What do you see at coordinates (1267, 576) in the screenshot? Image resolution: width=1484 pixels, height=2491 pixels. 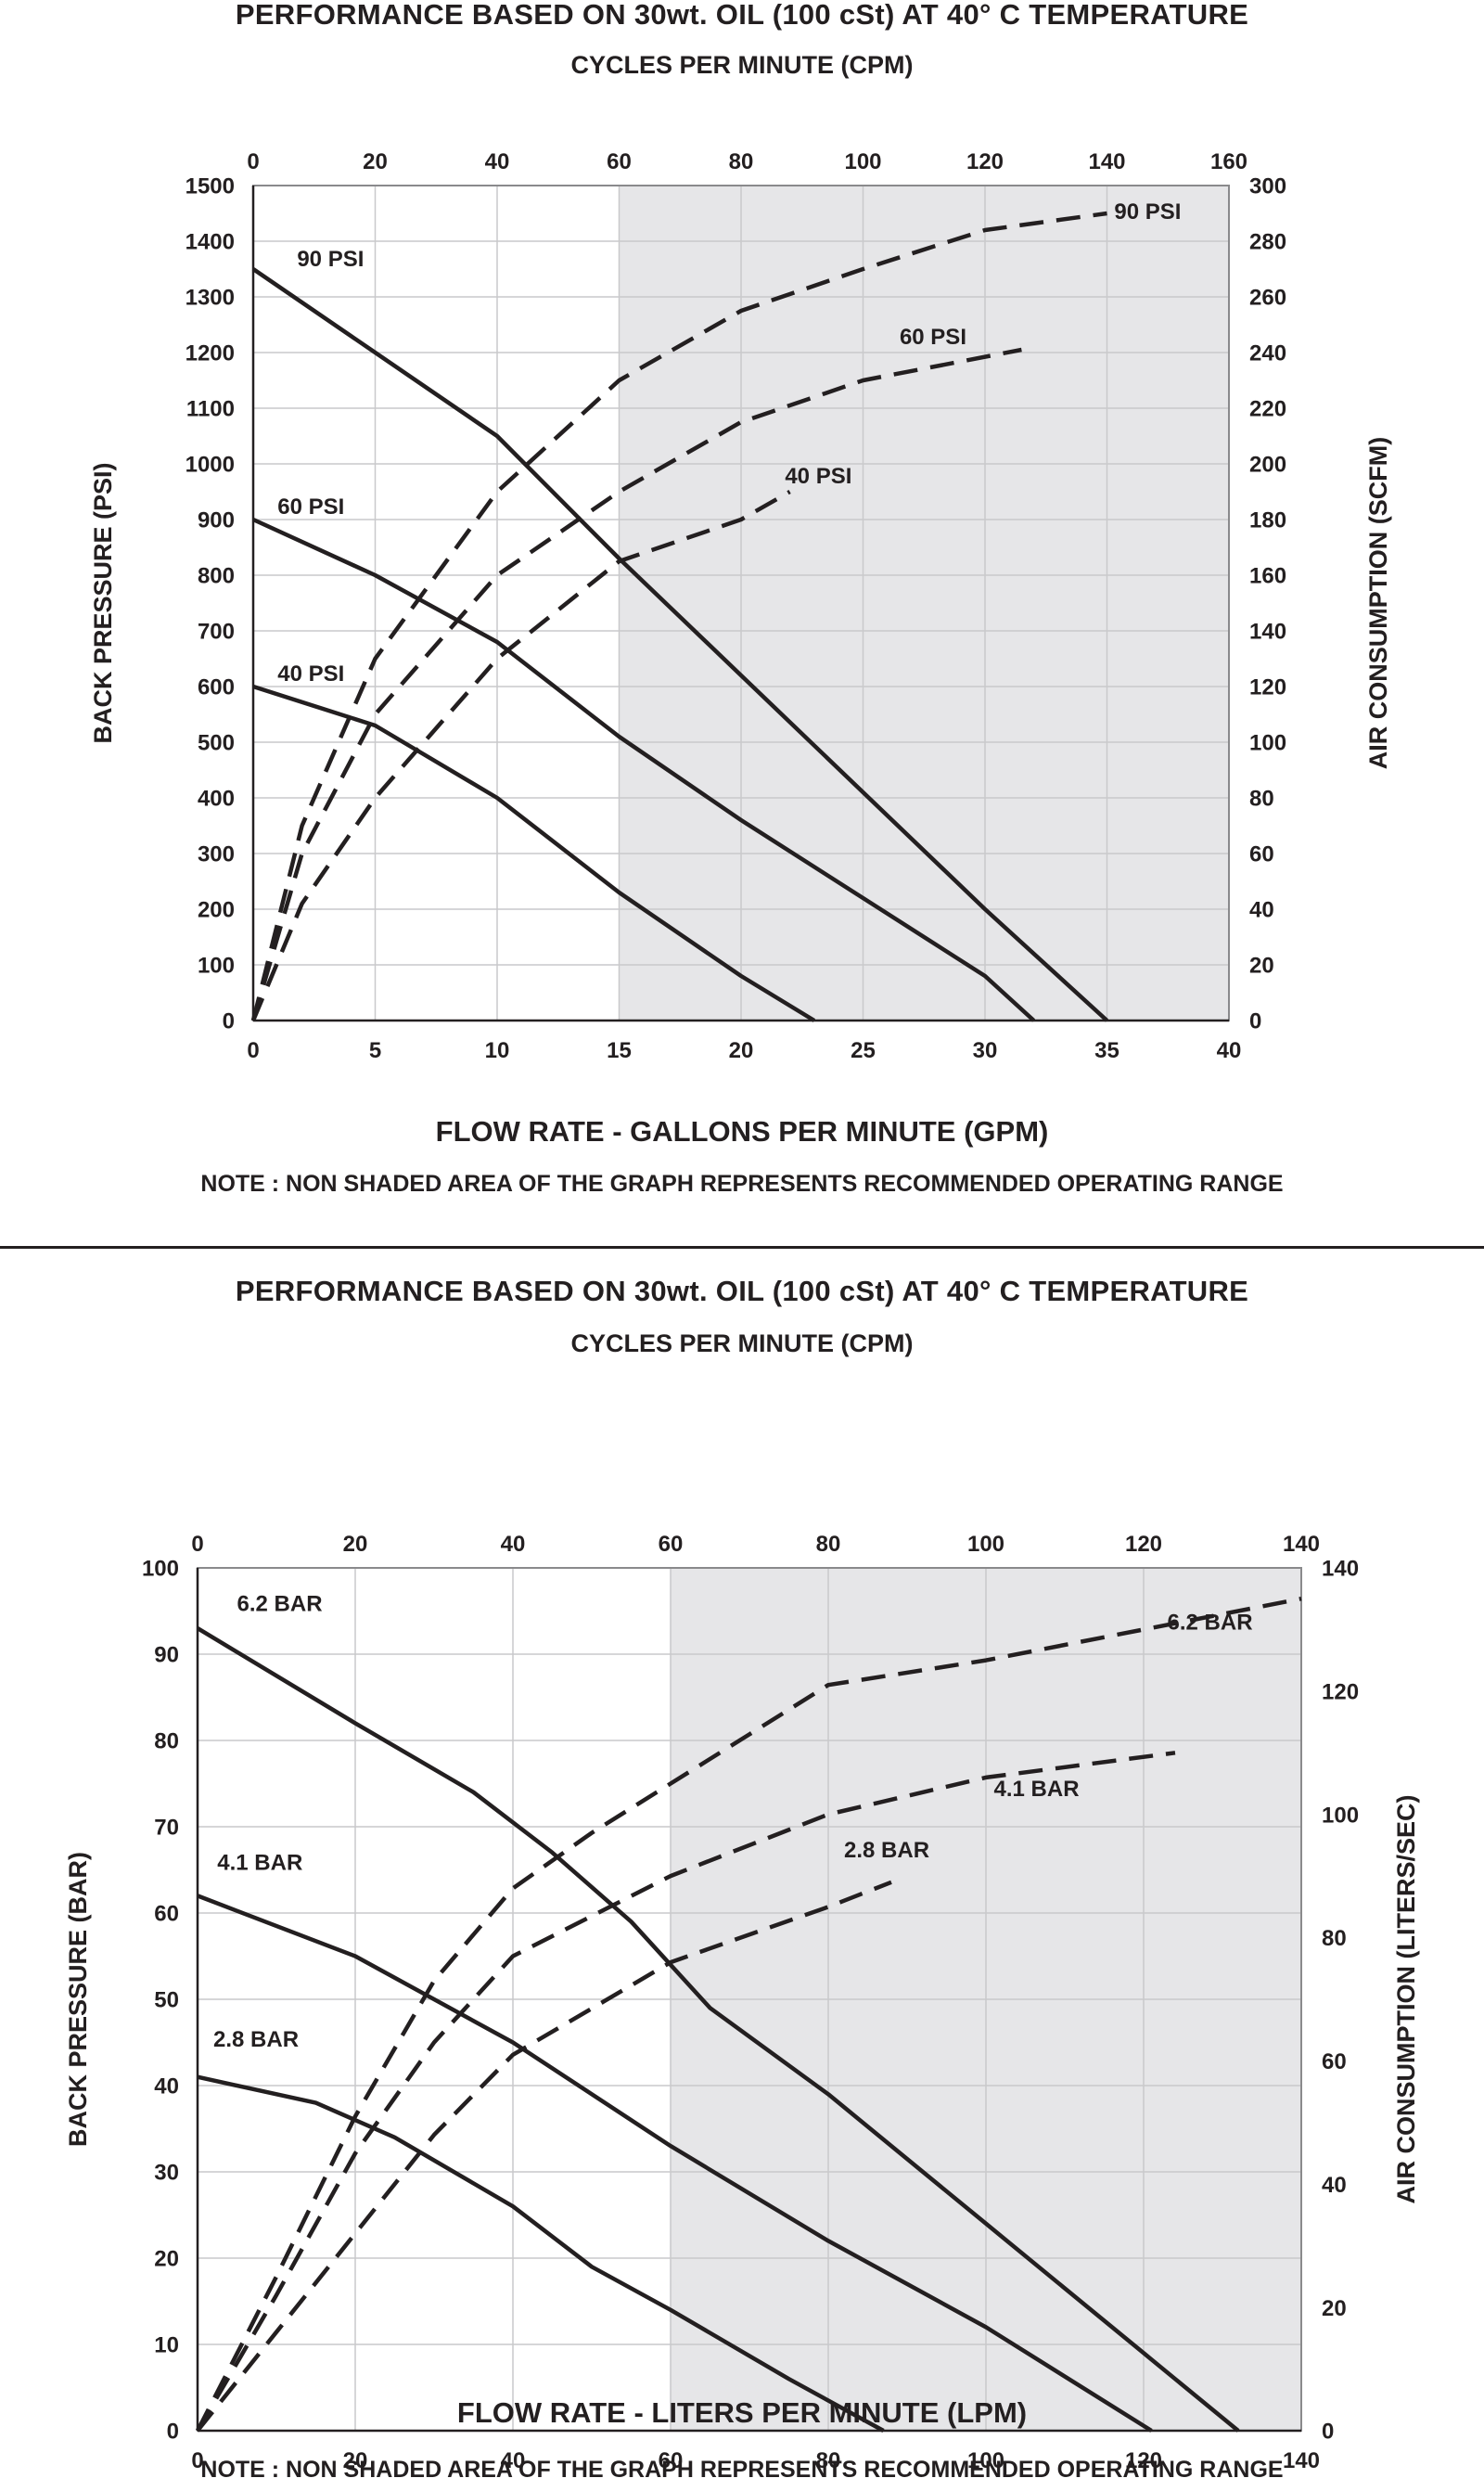 I see `y2-tick-label: 160` at bounding box center [1267, 576].